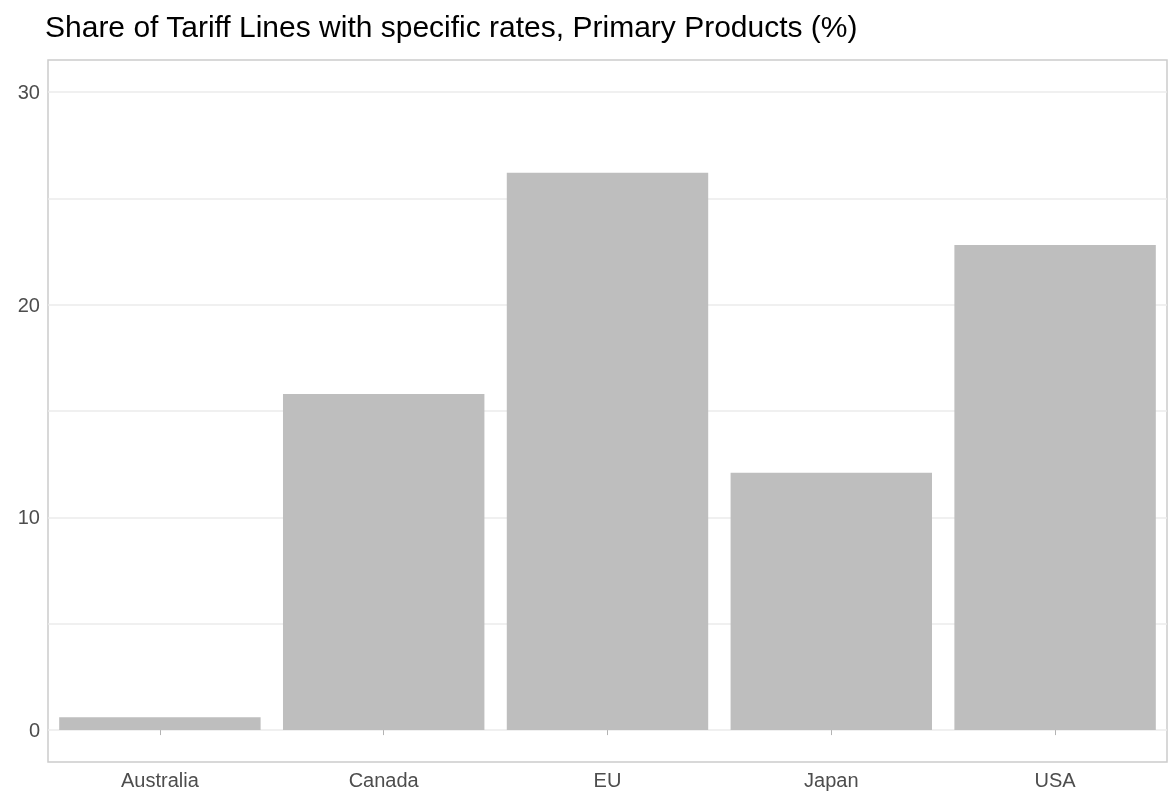  I want to click on y-tick-label: 10, so click(28, 517).